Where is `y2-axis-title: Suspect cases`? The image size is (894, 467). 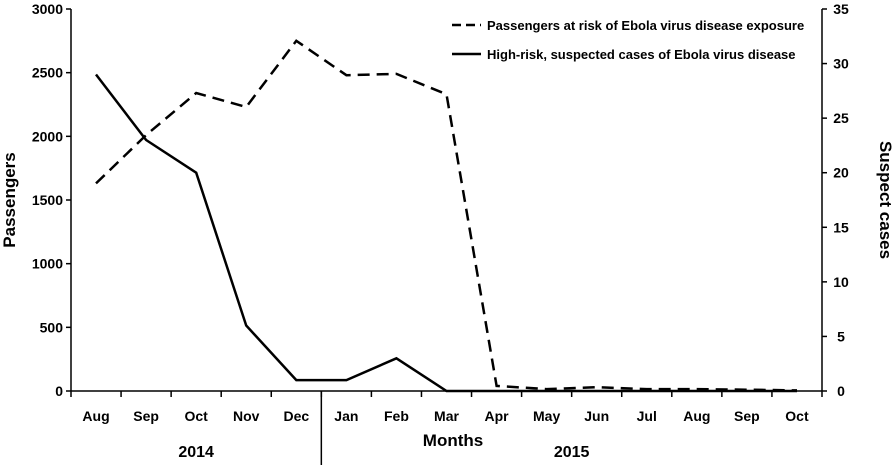 y2-axis-title: Suspect cases is located at coordinates (885, 200).